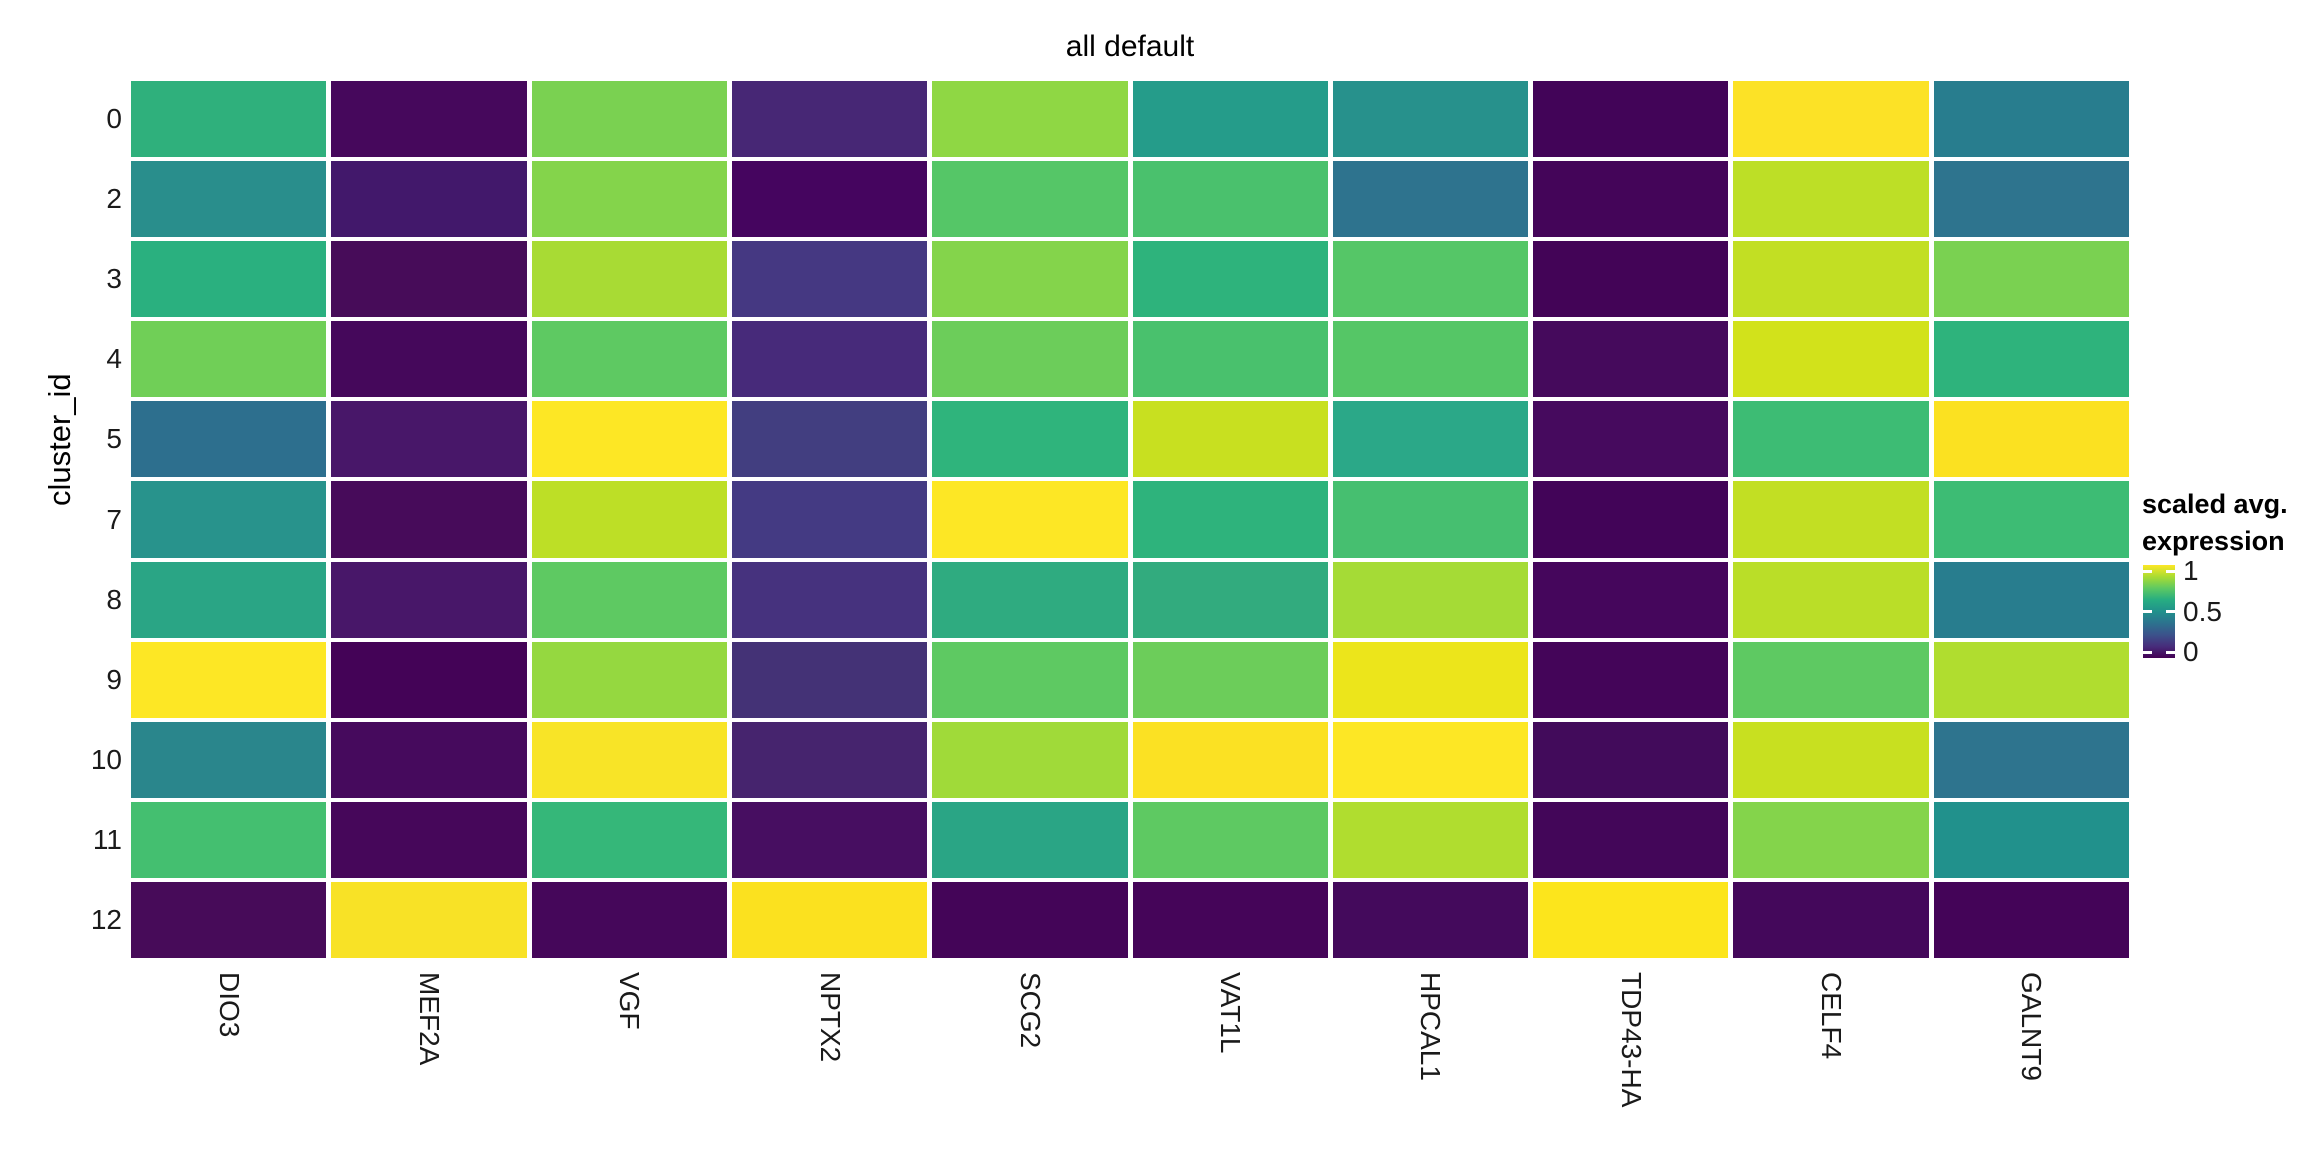  I want to click on x-tick-label: DIO3, so click(229, 1005).